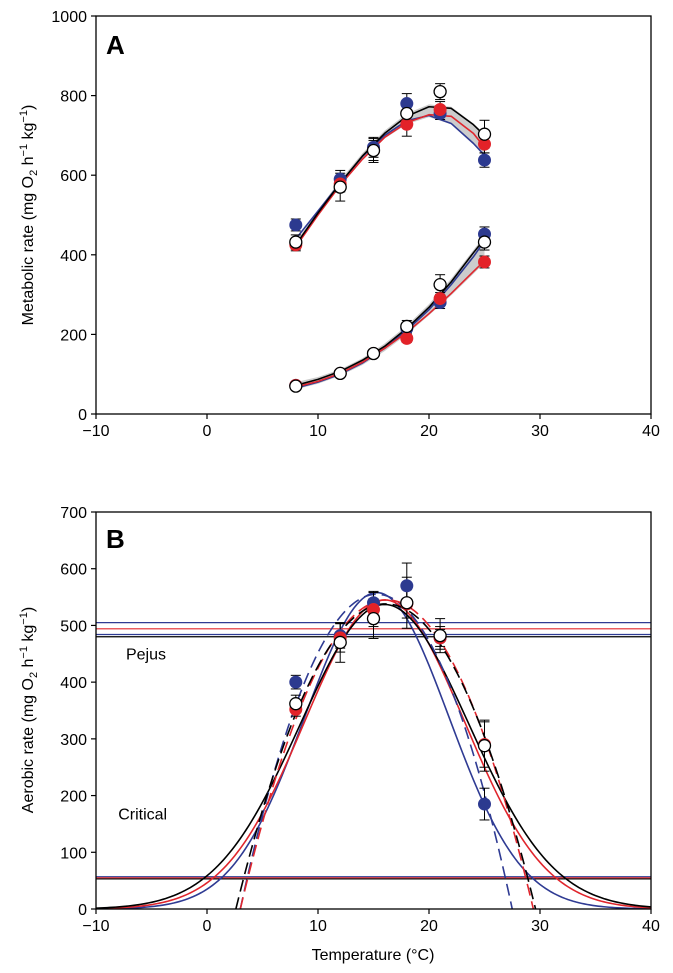 The width and height of the screenshot is (673, 973). I want to click on panel-b-y-tick-label: 0, so click(82, 910).